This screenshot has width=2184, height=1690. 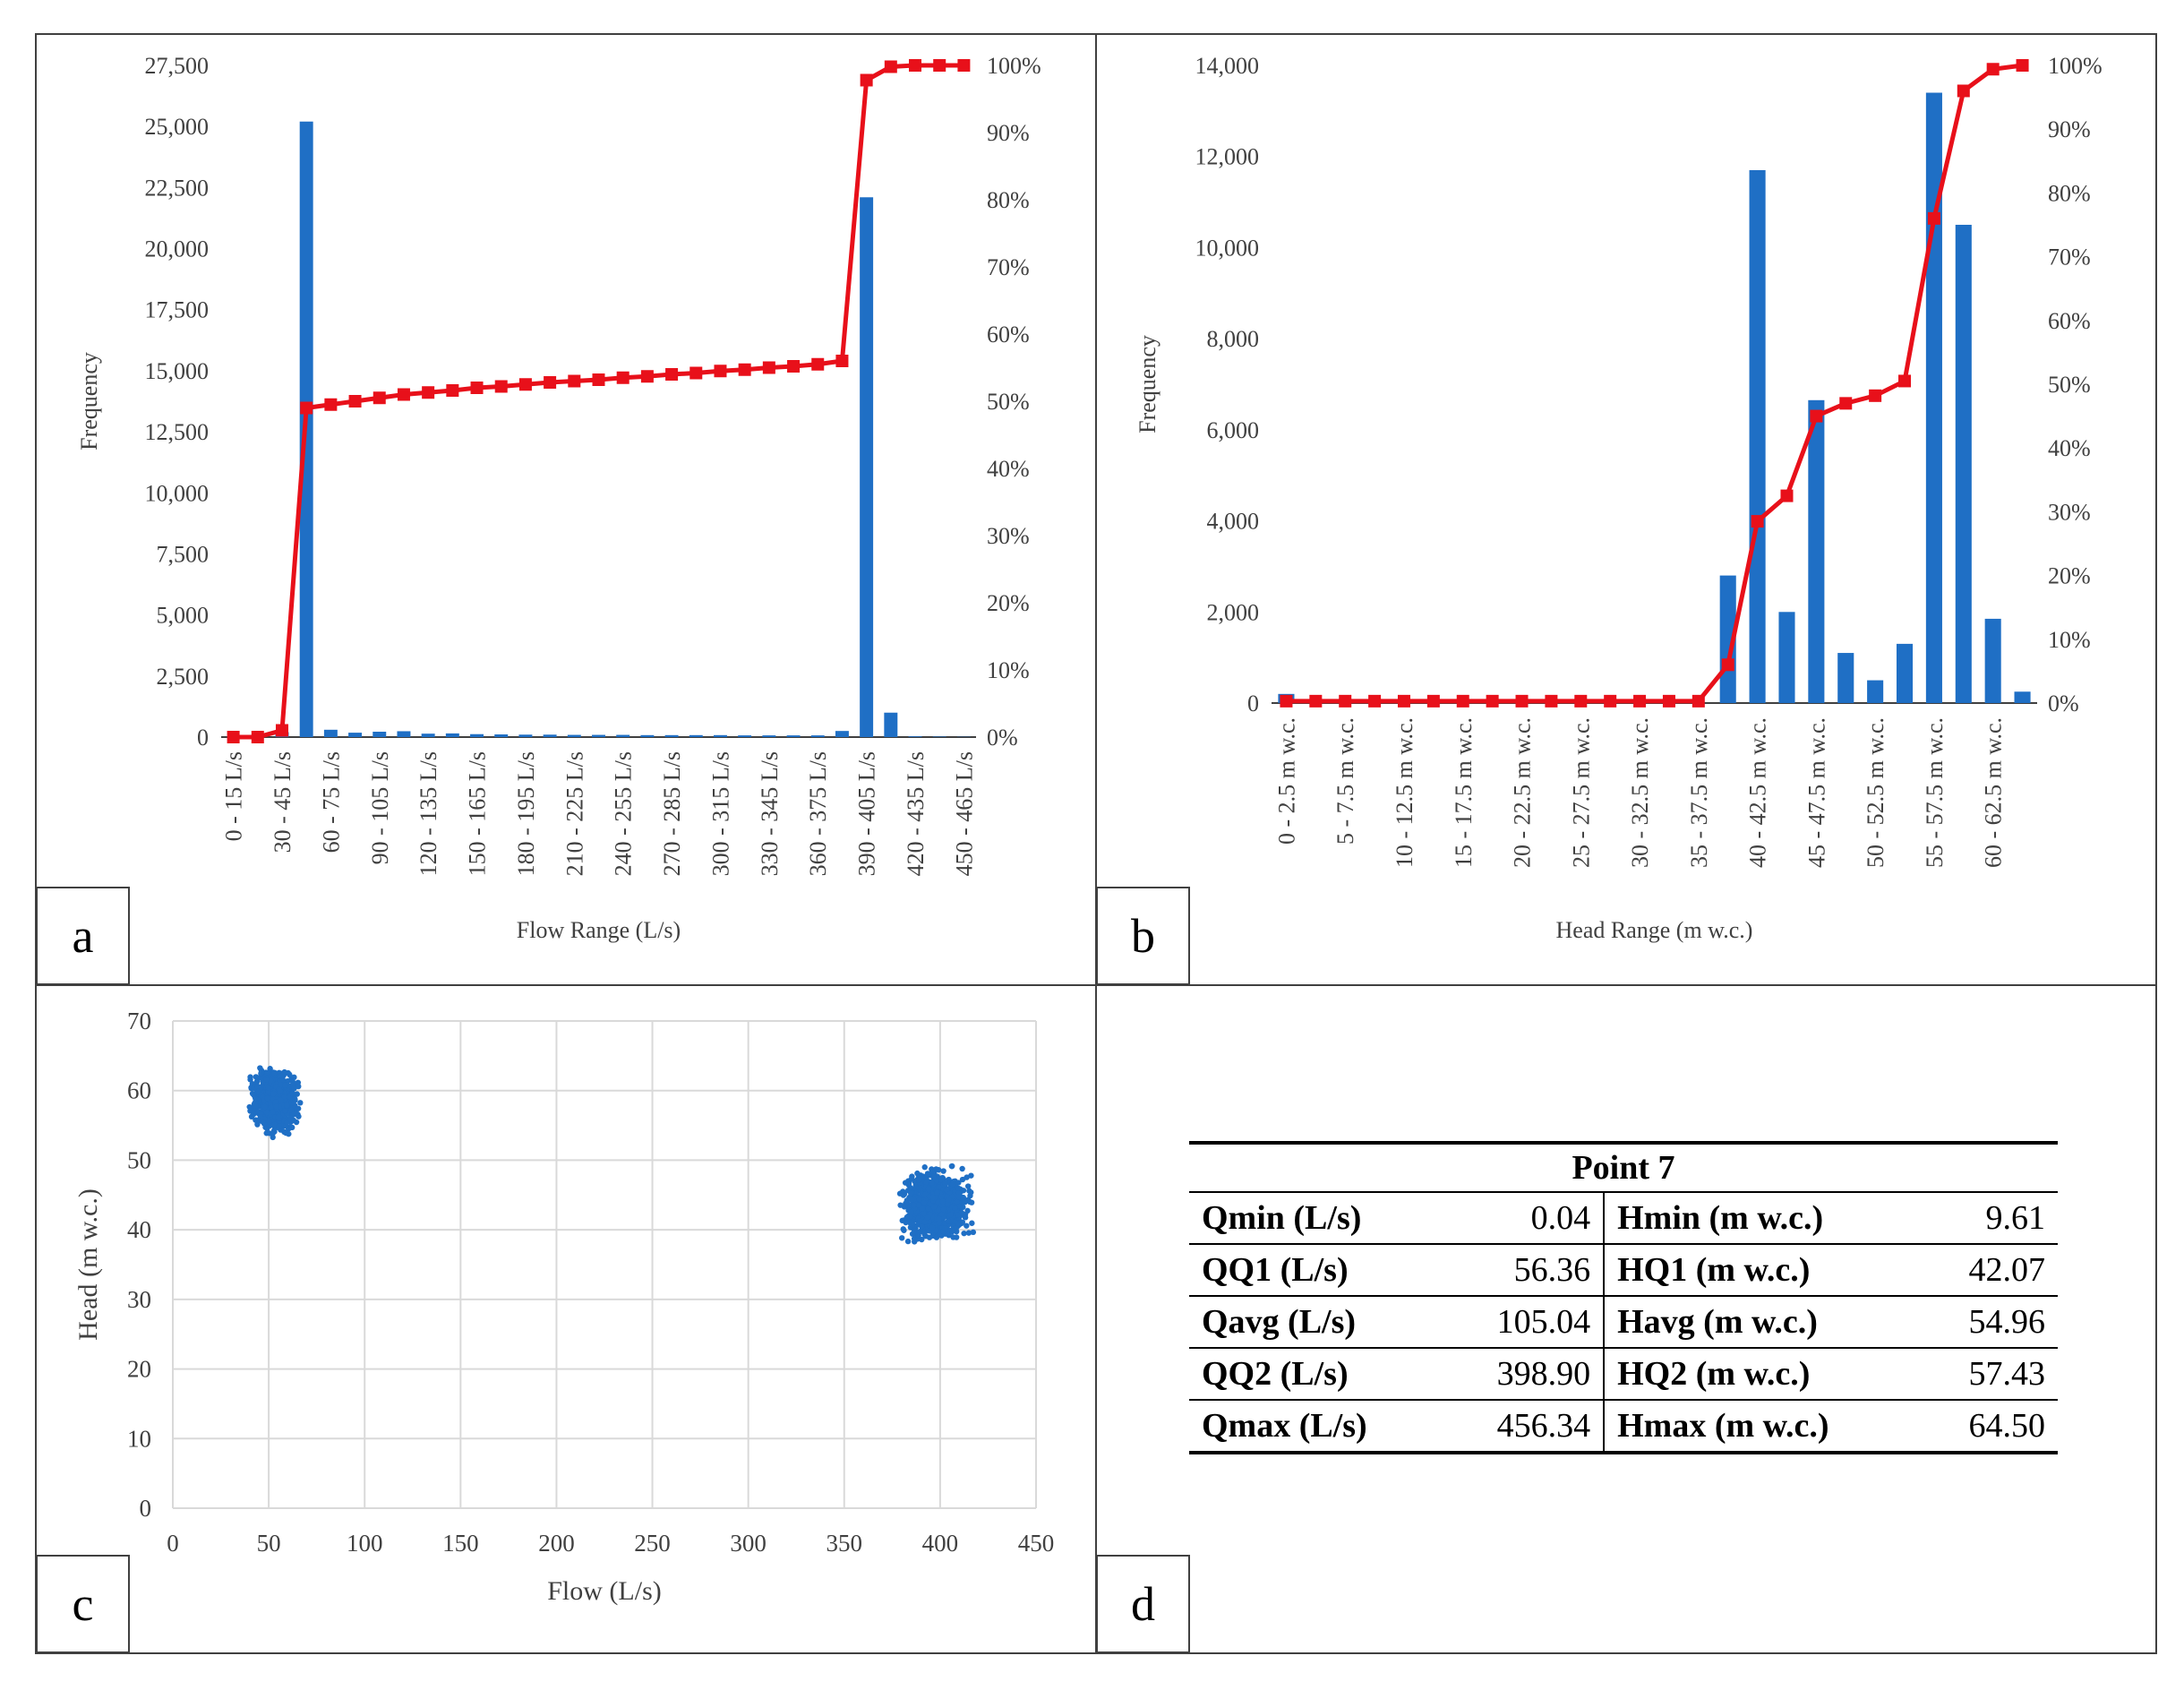 I want to click on y-tick-label: 70, so click(x=139, y=1021).